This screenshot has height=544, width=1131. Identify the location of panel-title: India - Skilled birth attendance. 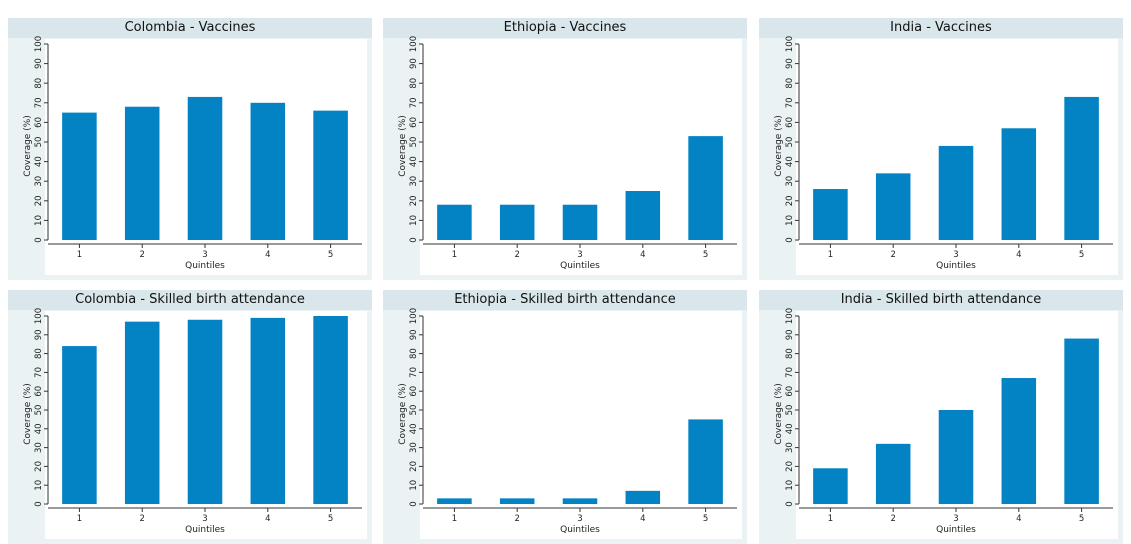
(941, 300).